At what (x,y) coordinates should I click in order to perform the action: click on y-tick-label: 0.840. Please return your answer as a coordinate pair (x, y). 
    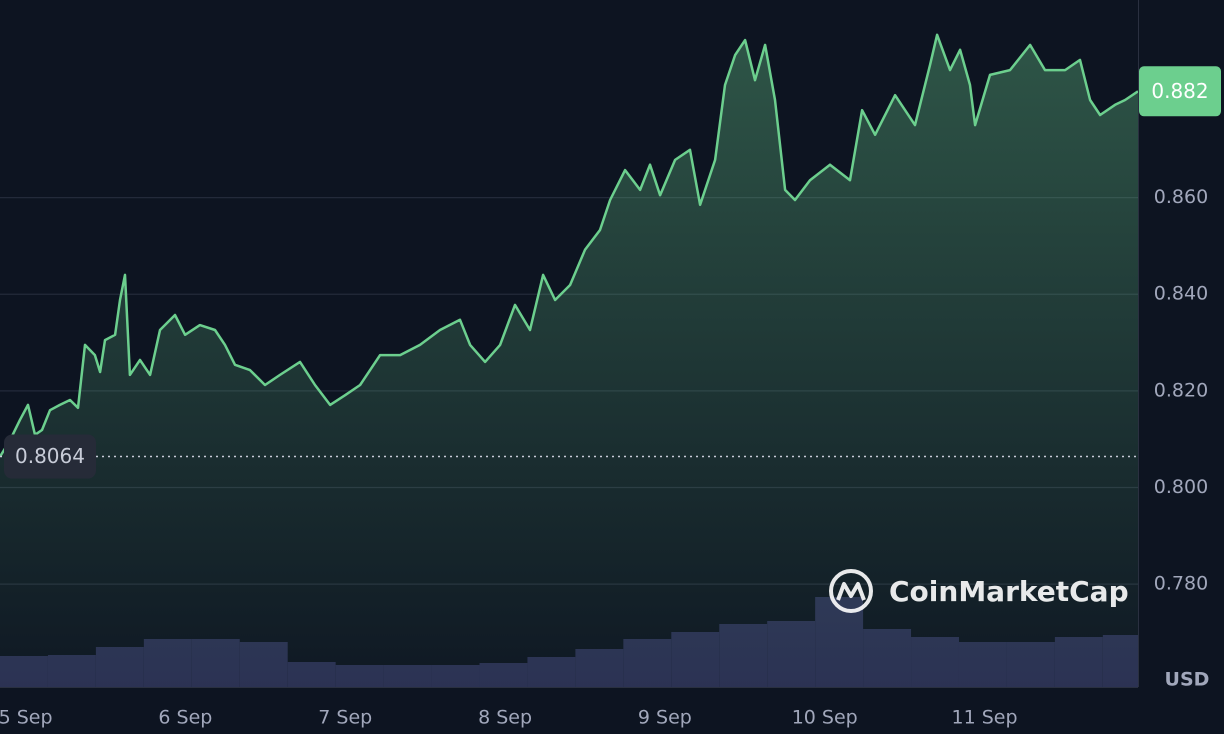
    Looking at the image, I should click on (1181, 294).